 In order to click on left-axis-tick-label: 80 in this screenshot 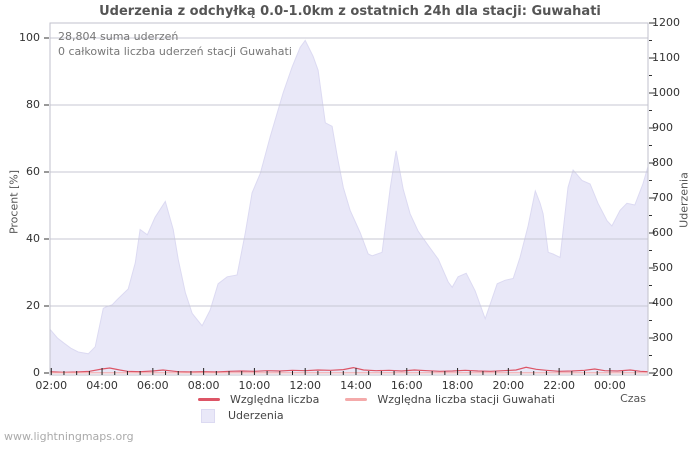, I will do `click(33, 104)`.